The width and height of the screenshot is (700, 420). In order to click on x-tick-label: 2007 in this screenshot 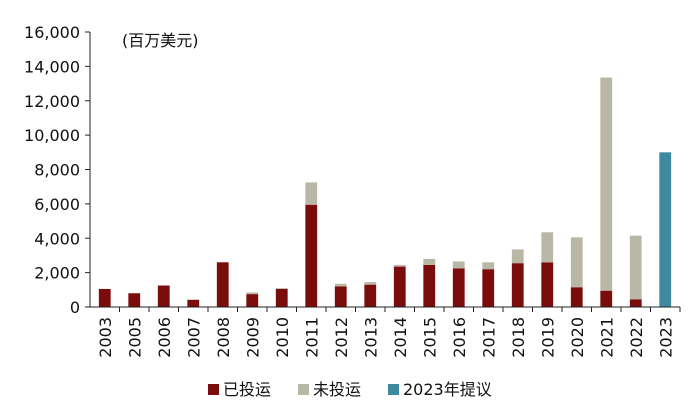, I will do `click(193, 337)`.